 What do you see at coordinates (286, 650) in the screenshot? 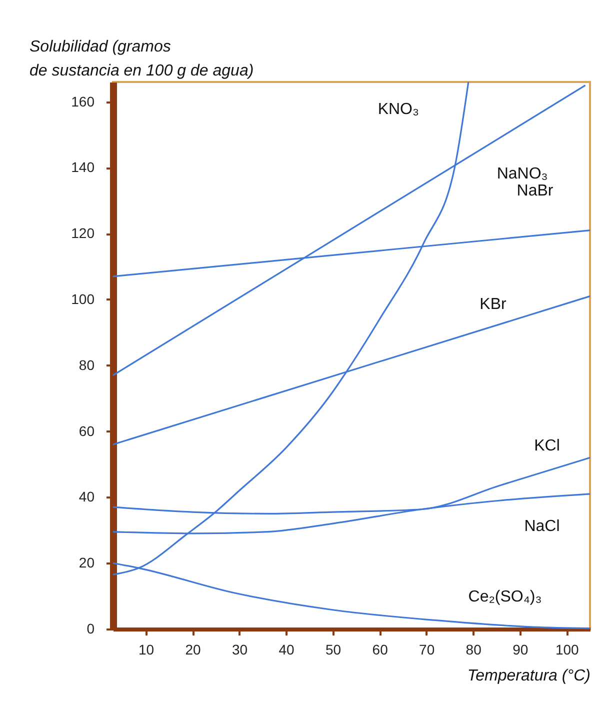
I see `x-tick-label: 40` at bounding box center [286, 650].